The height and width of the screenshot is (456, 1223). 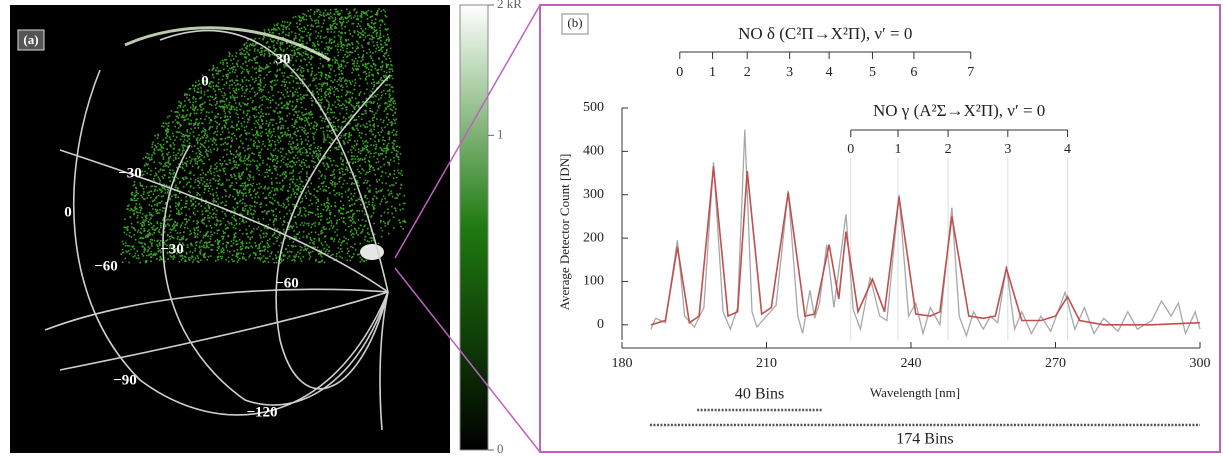 What do you see at coordinates (911, 363) in the screenshot?
I see `x-tick-label: 240` at bounding box center [911, 363].